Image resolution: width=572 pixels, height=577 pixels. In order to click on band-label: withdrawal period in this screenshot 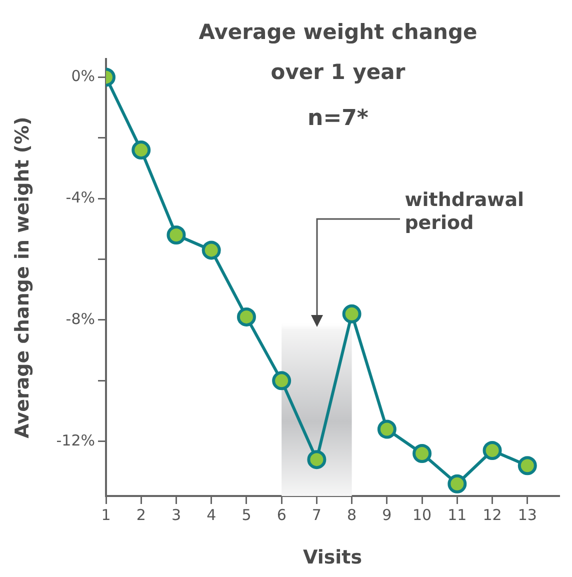, I will do `click(465, 212)`.